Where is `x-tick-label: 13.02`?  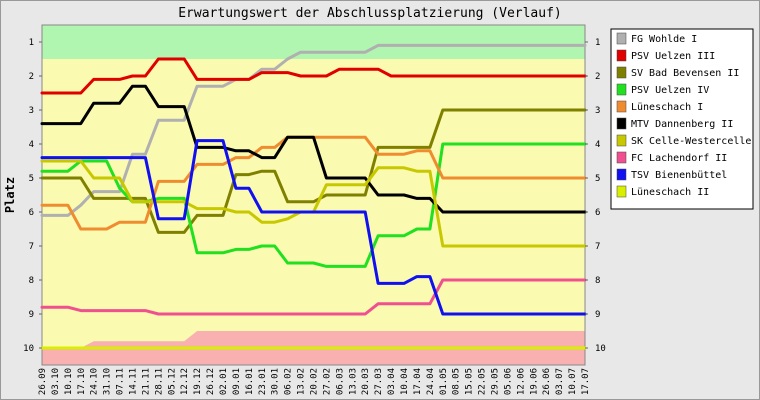
x-tick-label: 13.02 is located at coordinates (302, 381).